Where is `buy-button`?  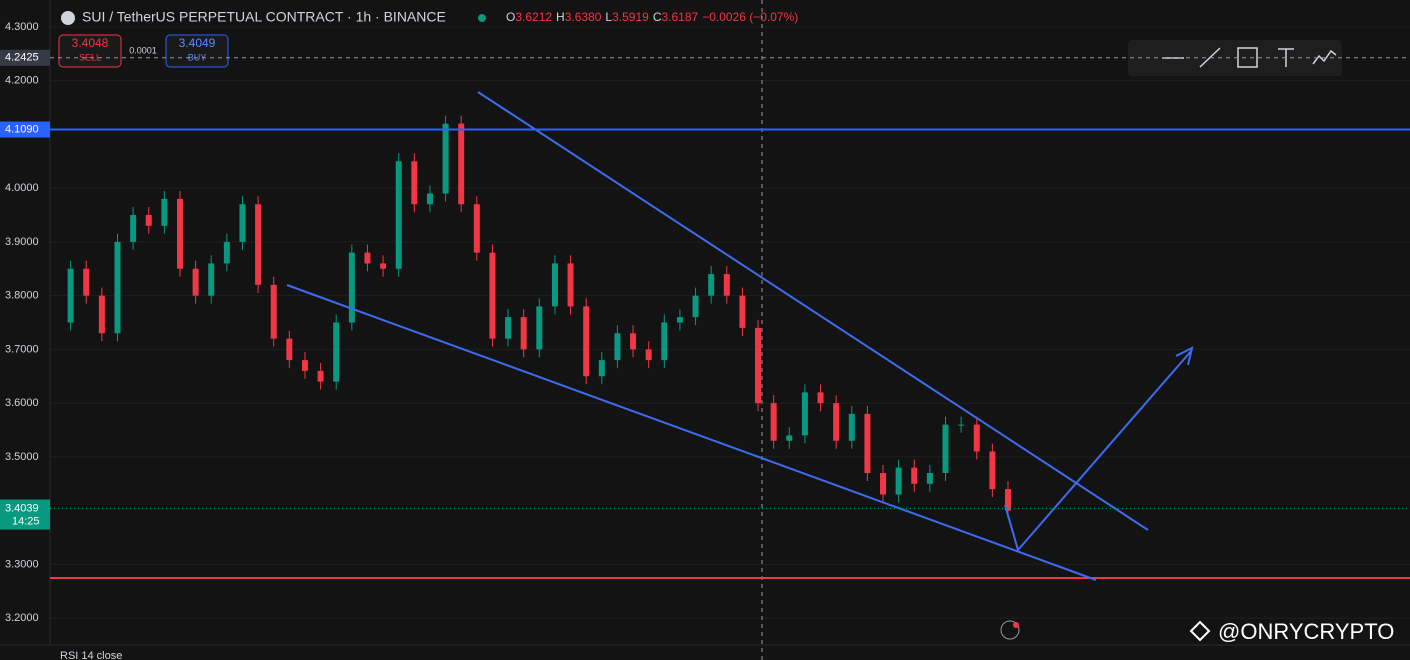
buy-button is located at coordinates (197, 51).